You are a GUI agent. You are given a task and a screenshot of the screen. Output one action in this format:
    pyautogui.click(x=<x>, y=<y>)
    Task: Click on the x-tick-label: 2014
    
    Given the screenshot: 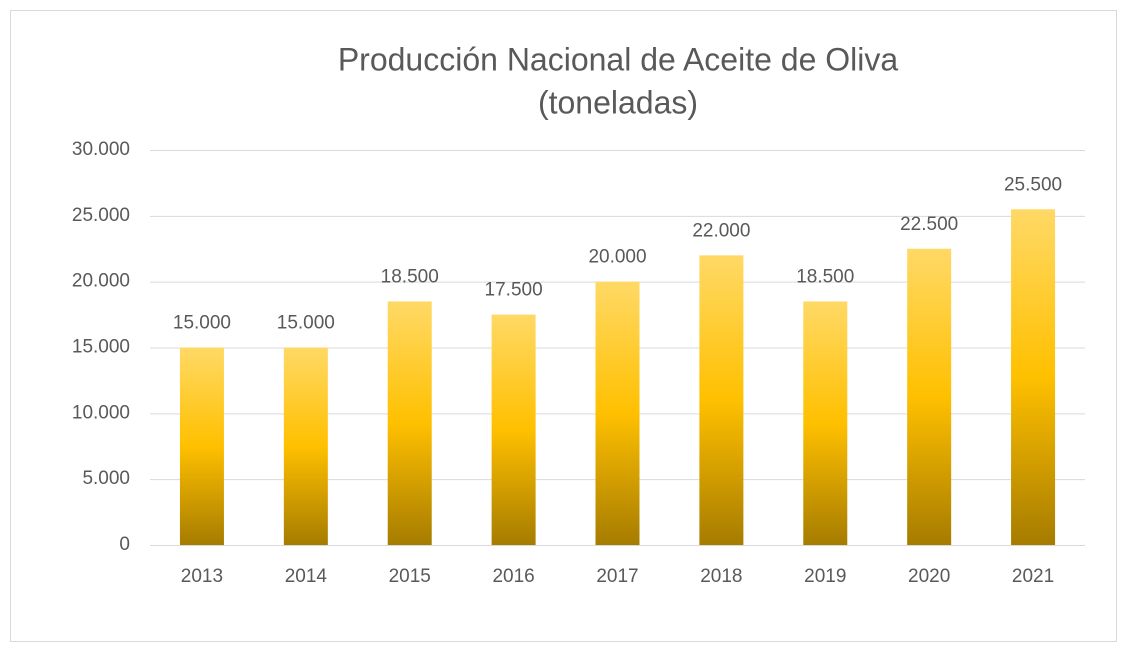 What is the action you would take?
    pyautogui.click(x=306, y=576)
    